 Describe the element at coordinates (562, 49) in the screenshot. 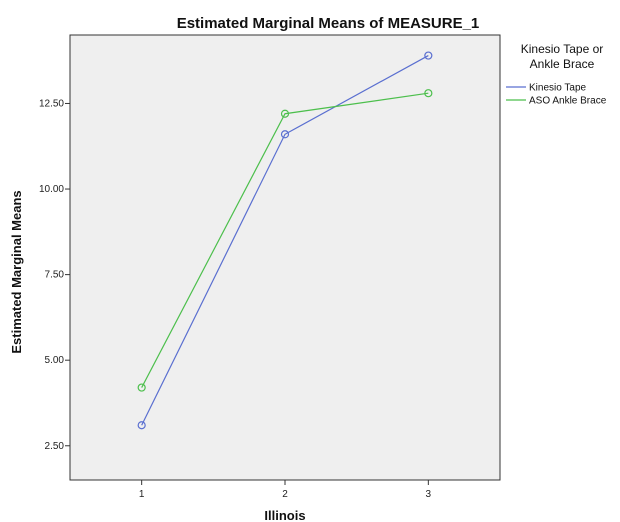

I see `legend-title-line-1: Kinesio Tape or` at that location.